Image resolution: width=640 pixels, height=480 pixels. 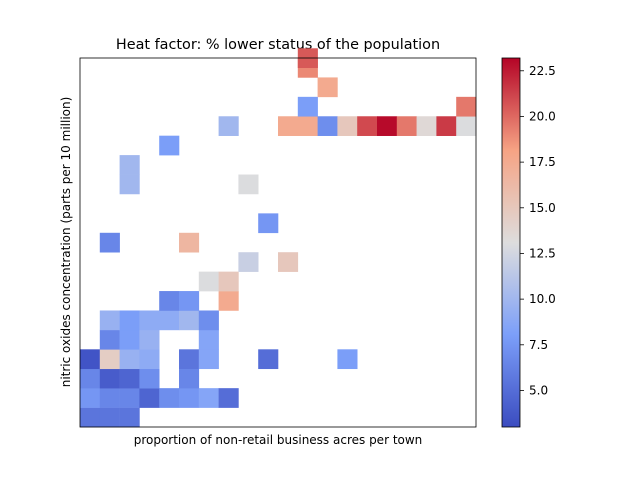 What do you see at coordinates (542, 208) in the screenshot?
I see `colorbar-tick-label: 15.0` at bounding box center [542, 208].